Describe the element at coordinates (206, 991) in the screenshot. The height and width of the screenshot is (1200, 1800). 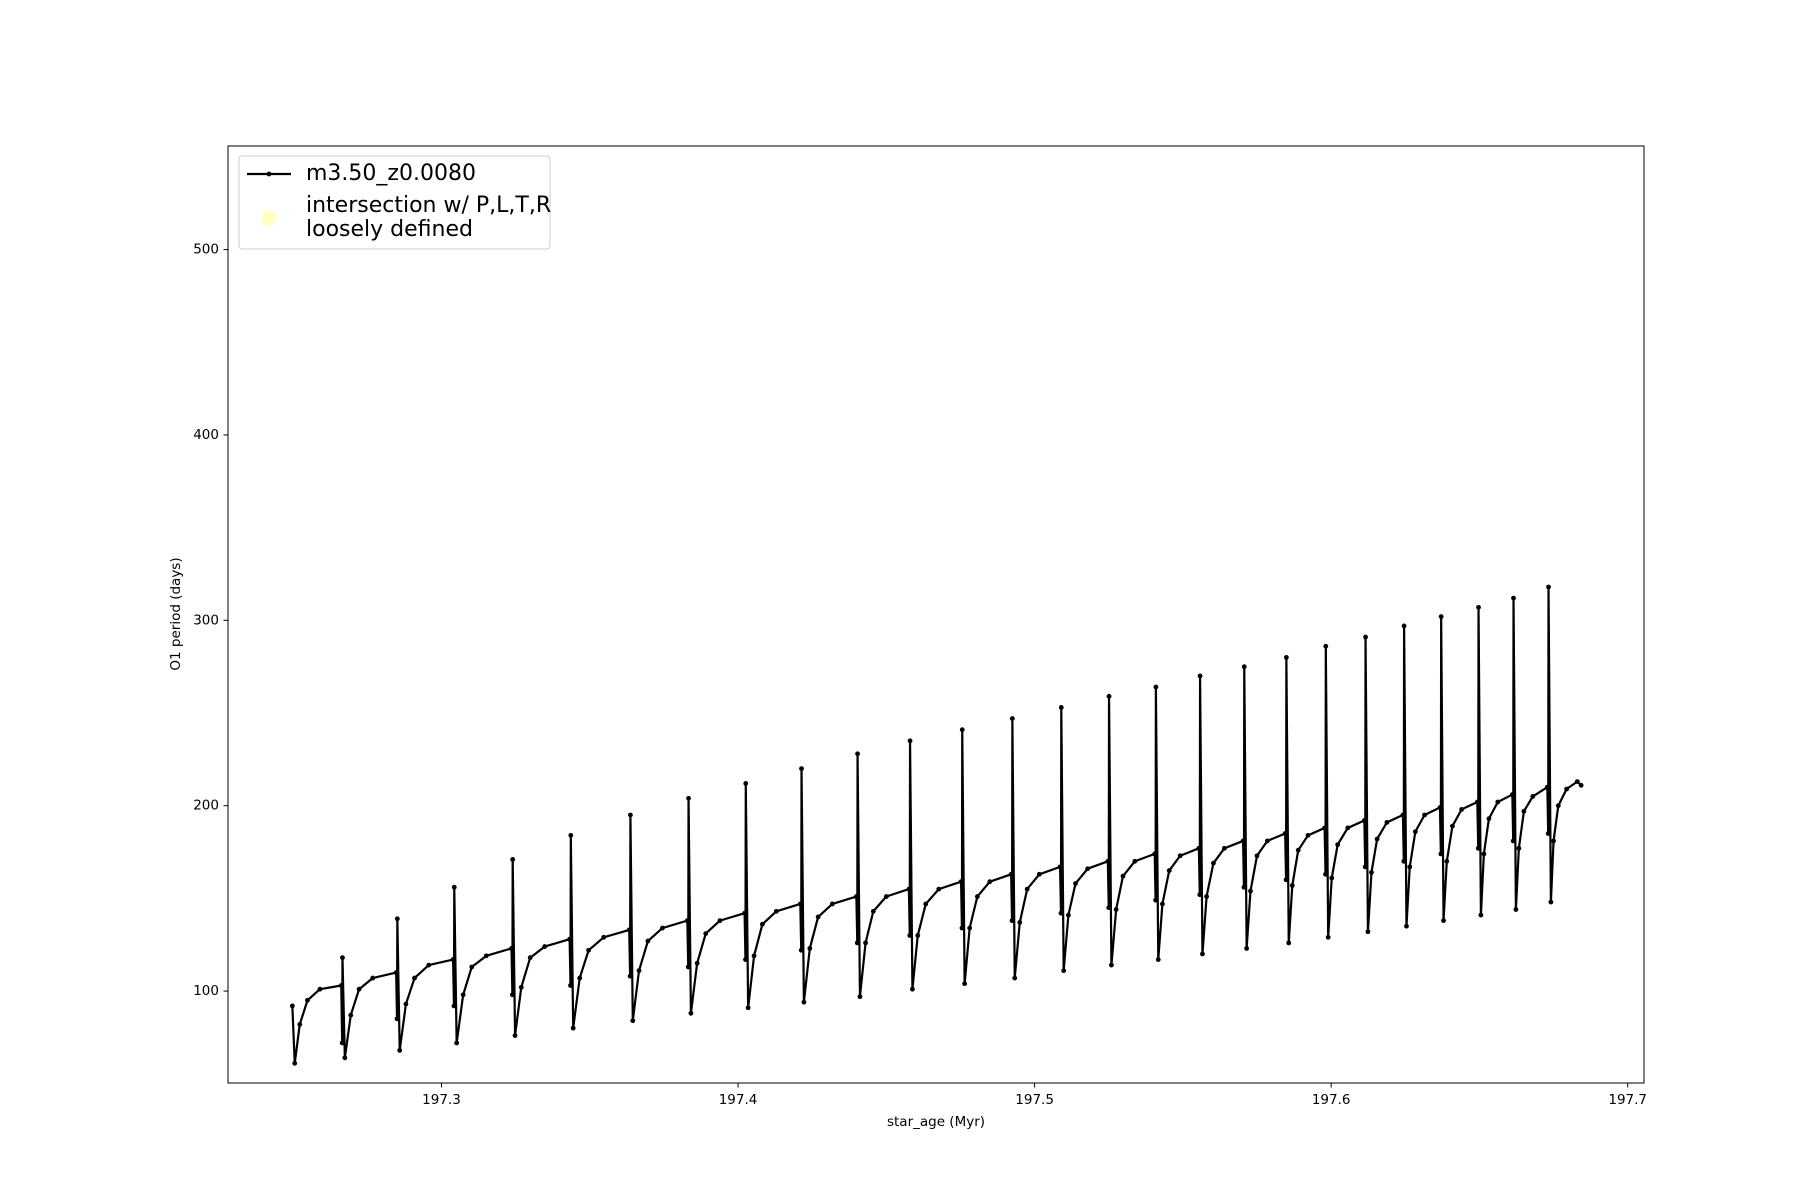
I see `y-tick-label: 100` at that location.